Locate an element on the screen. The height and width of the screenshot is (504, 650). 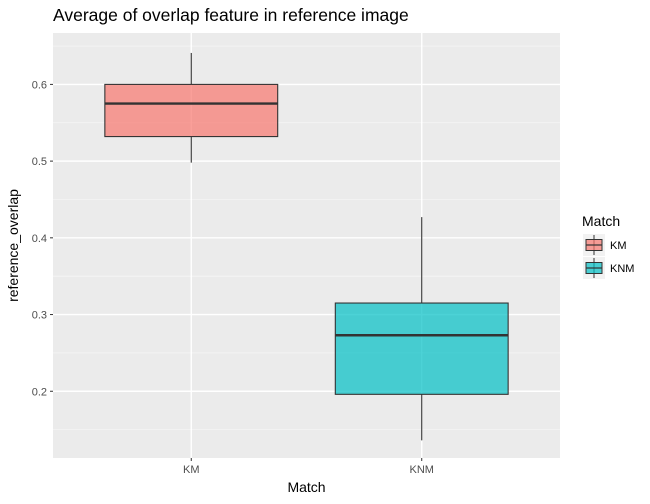
legend-label: KM is located at coordinates (618, 246).